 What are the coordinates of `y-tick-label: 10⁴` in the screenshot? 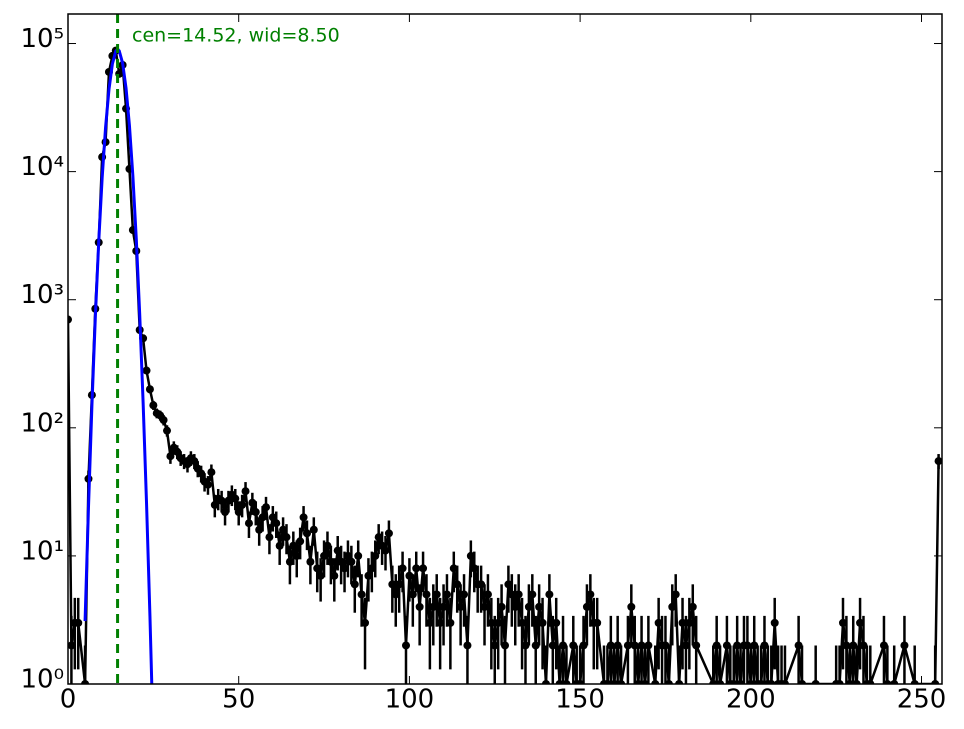 It's located at (42, 167).